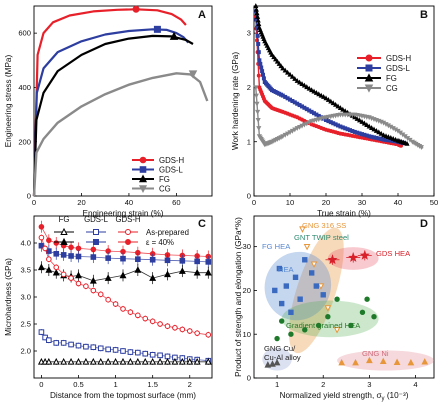  What do you see at coordinates (362, 202) in the screenshot?
I see `x-tick-label: 30` at bounding box center [362, 202].